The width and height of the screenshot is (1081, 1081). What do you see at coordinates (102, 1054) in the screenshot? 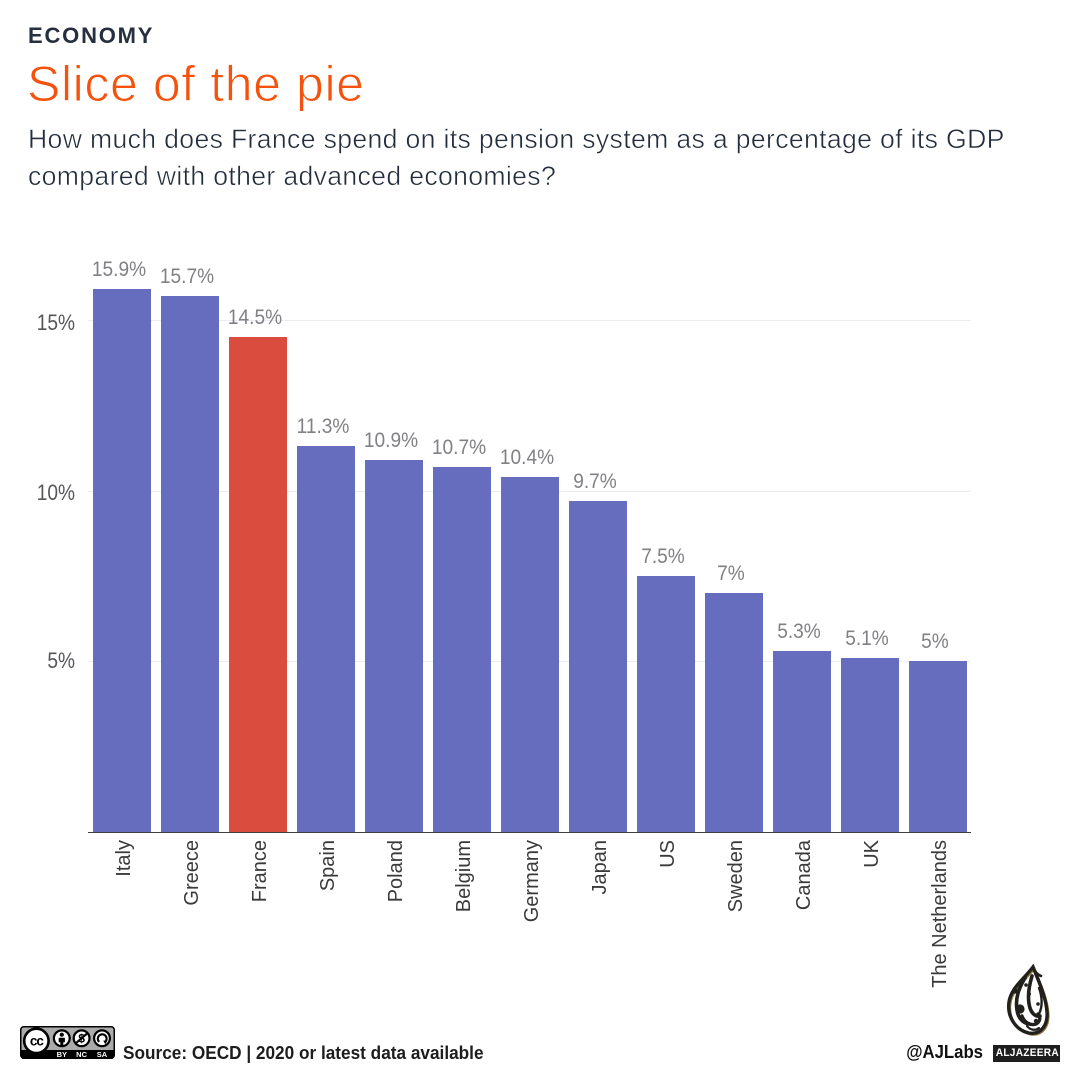
I see `svg-text: SA` at bounding box center [102, 1054].